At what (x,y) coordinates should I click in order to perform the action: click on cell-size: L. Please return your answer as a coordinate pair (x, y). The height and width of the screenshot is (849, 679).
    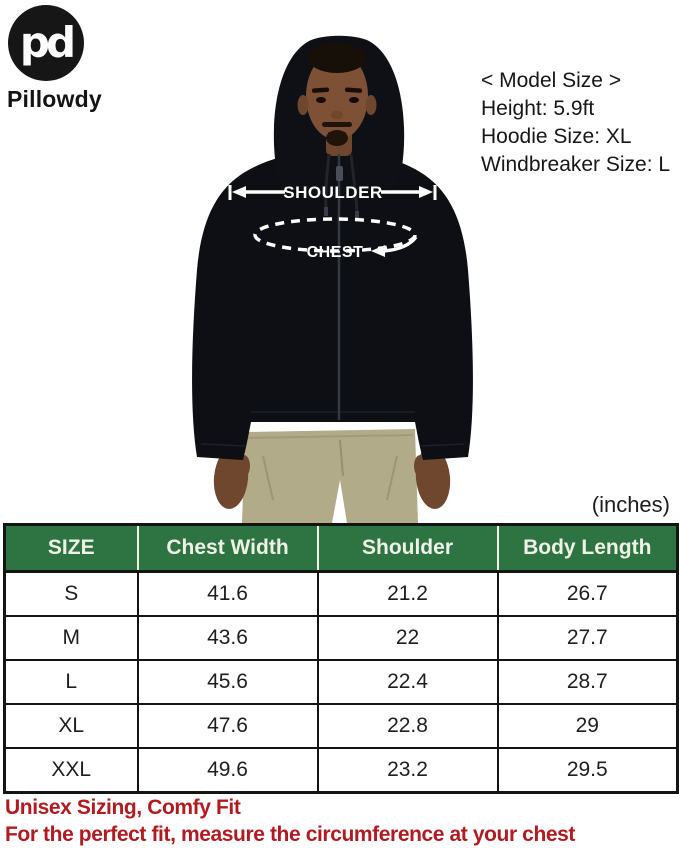
    Looking at the image, I should click on (71, 682).